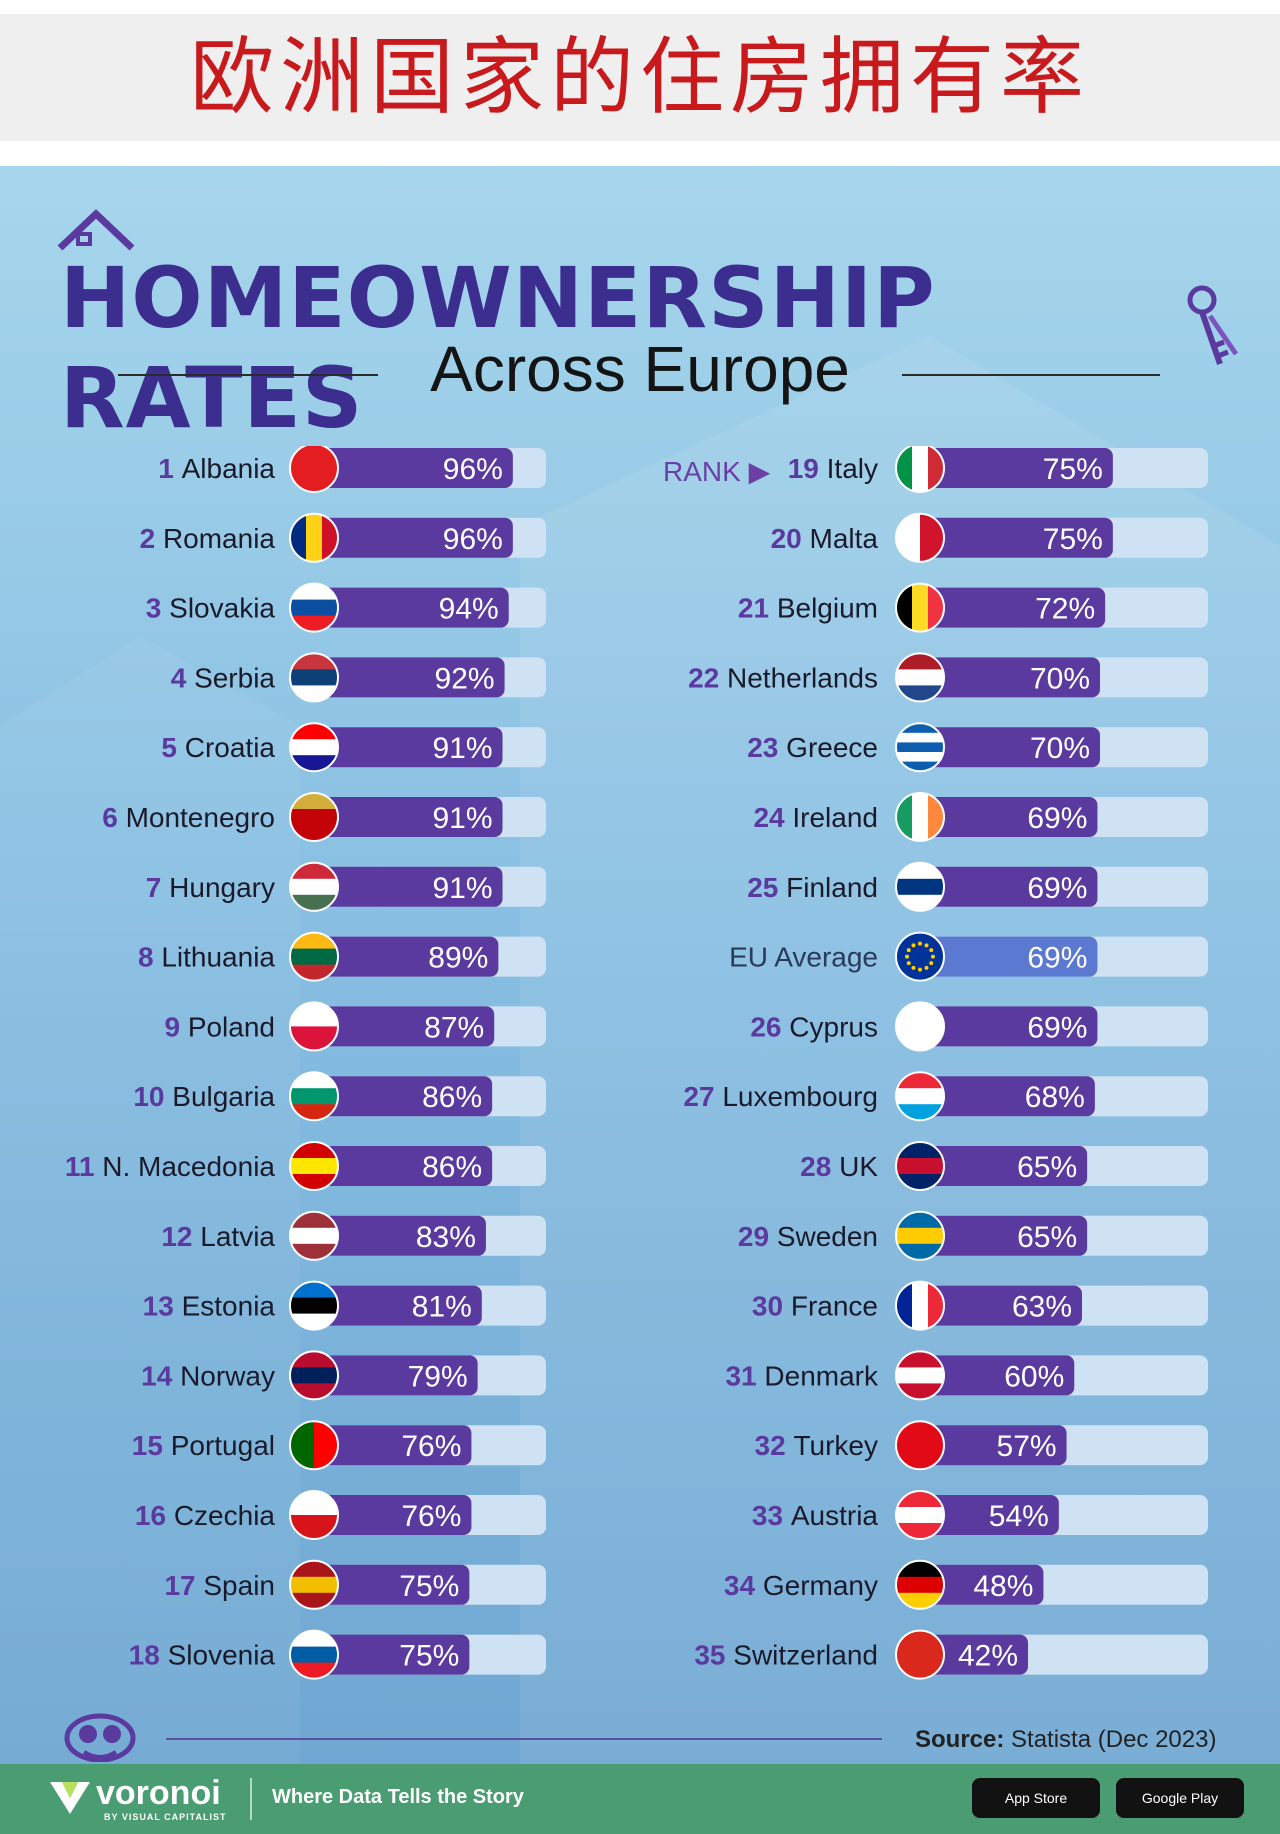 The width and height of the screenshot is (1280, 1834). What do you see at coordinates (180, 1236) in the screenshot?
I see `rank-number: 12` at bounding box center [180, 1236].